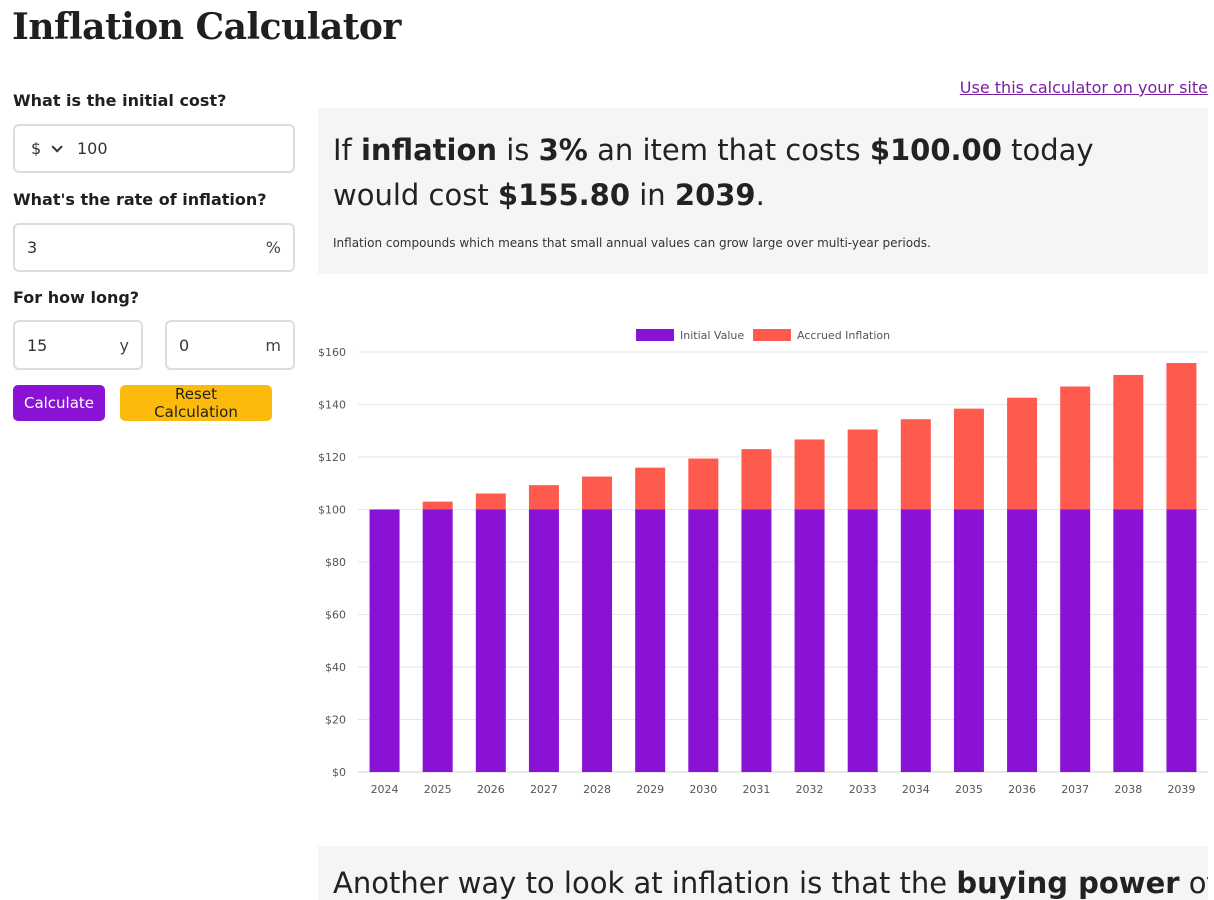 The image size is (1214, 900). Describe the element at coordinates (756, 789) in the screenshot. I see `x-tick-label: 2031` at that location.